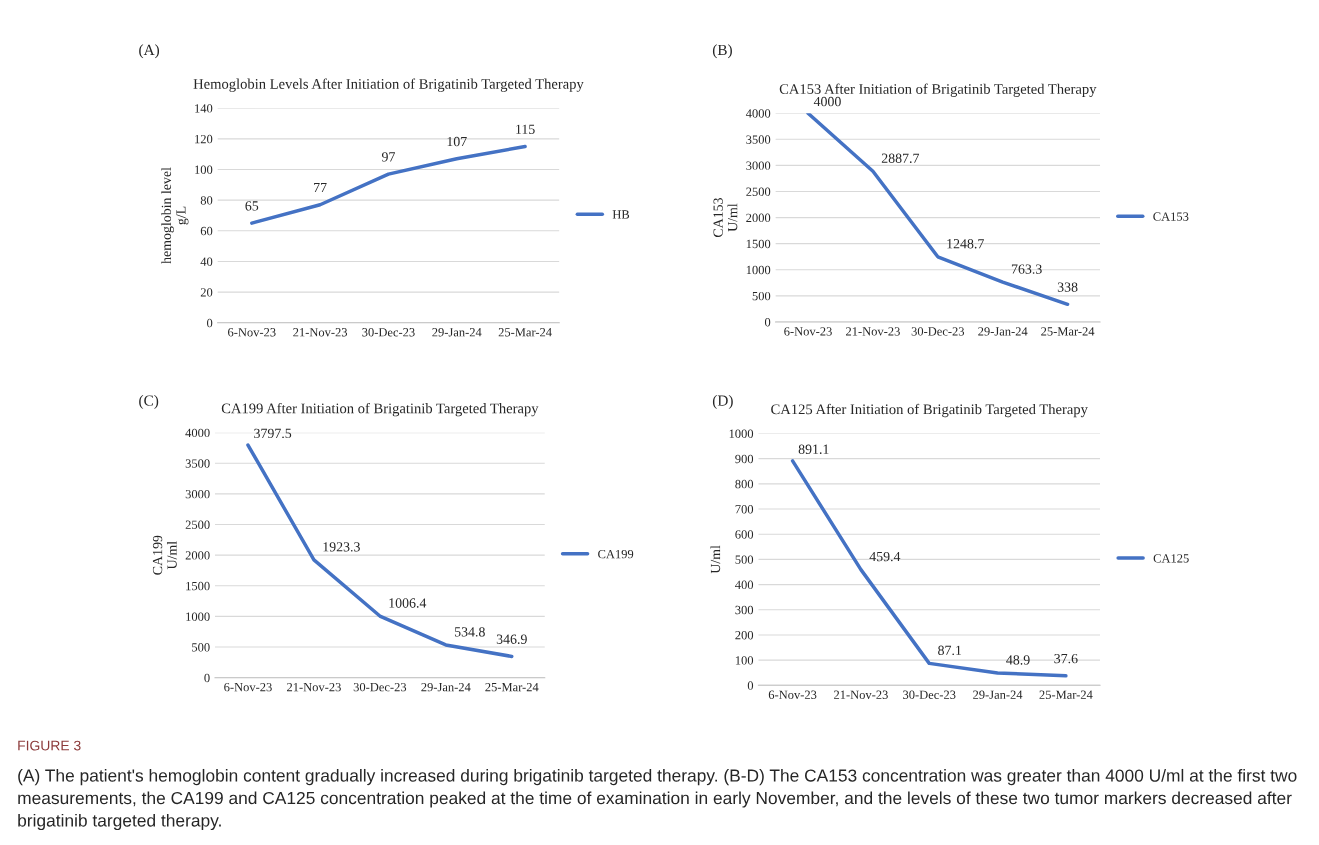 The image size is (1319, 845). Describe the element at coordinates (813, 449) in the screenshot. I see `data-label: 891.1` at that location.